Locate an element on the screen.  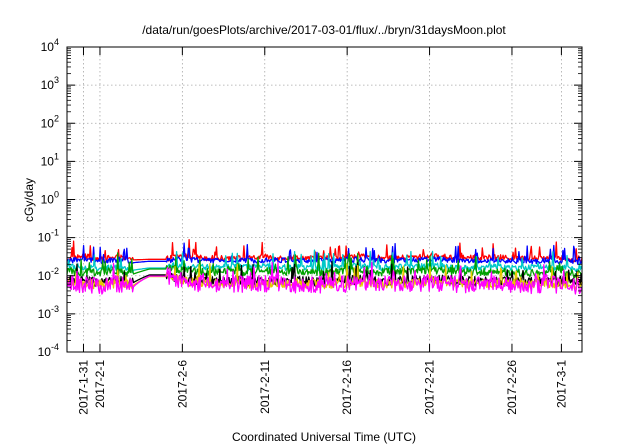
y-axis-label: cGy/day is located at coordinates (29, 200).